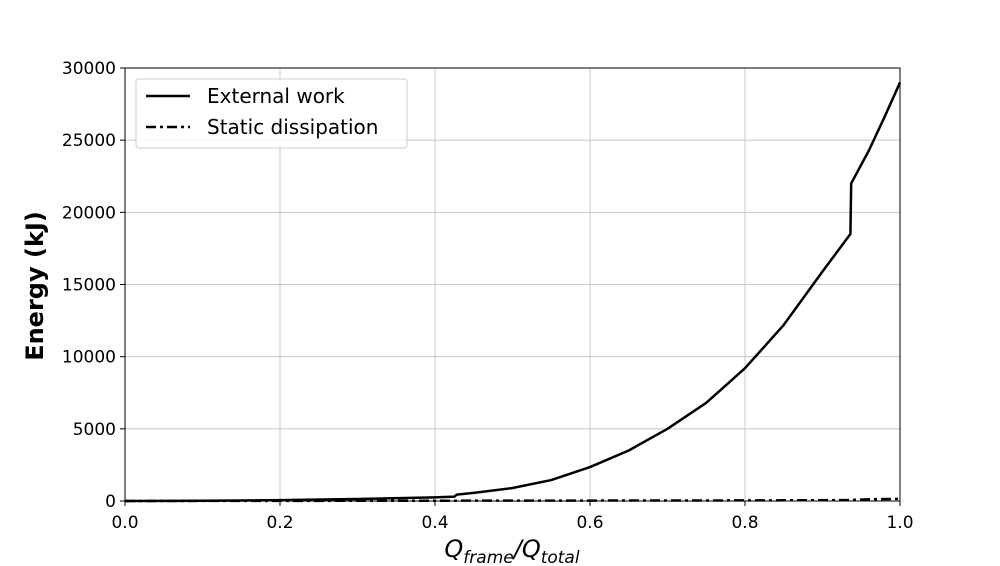  What do you see at coordinates (89, 141) in the screenshot?
I see `y-tick-label: 25000` at bounding box center [89, 141].